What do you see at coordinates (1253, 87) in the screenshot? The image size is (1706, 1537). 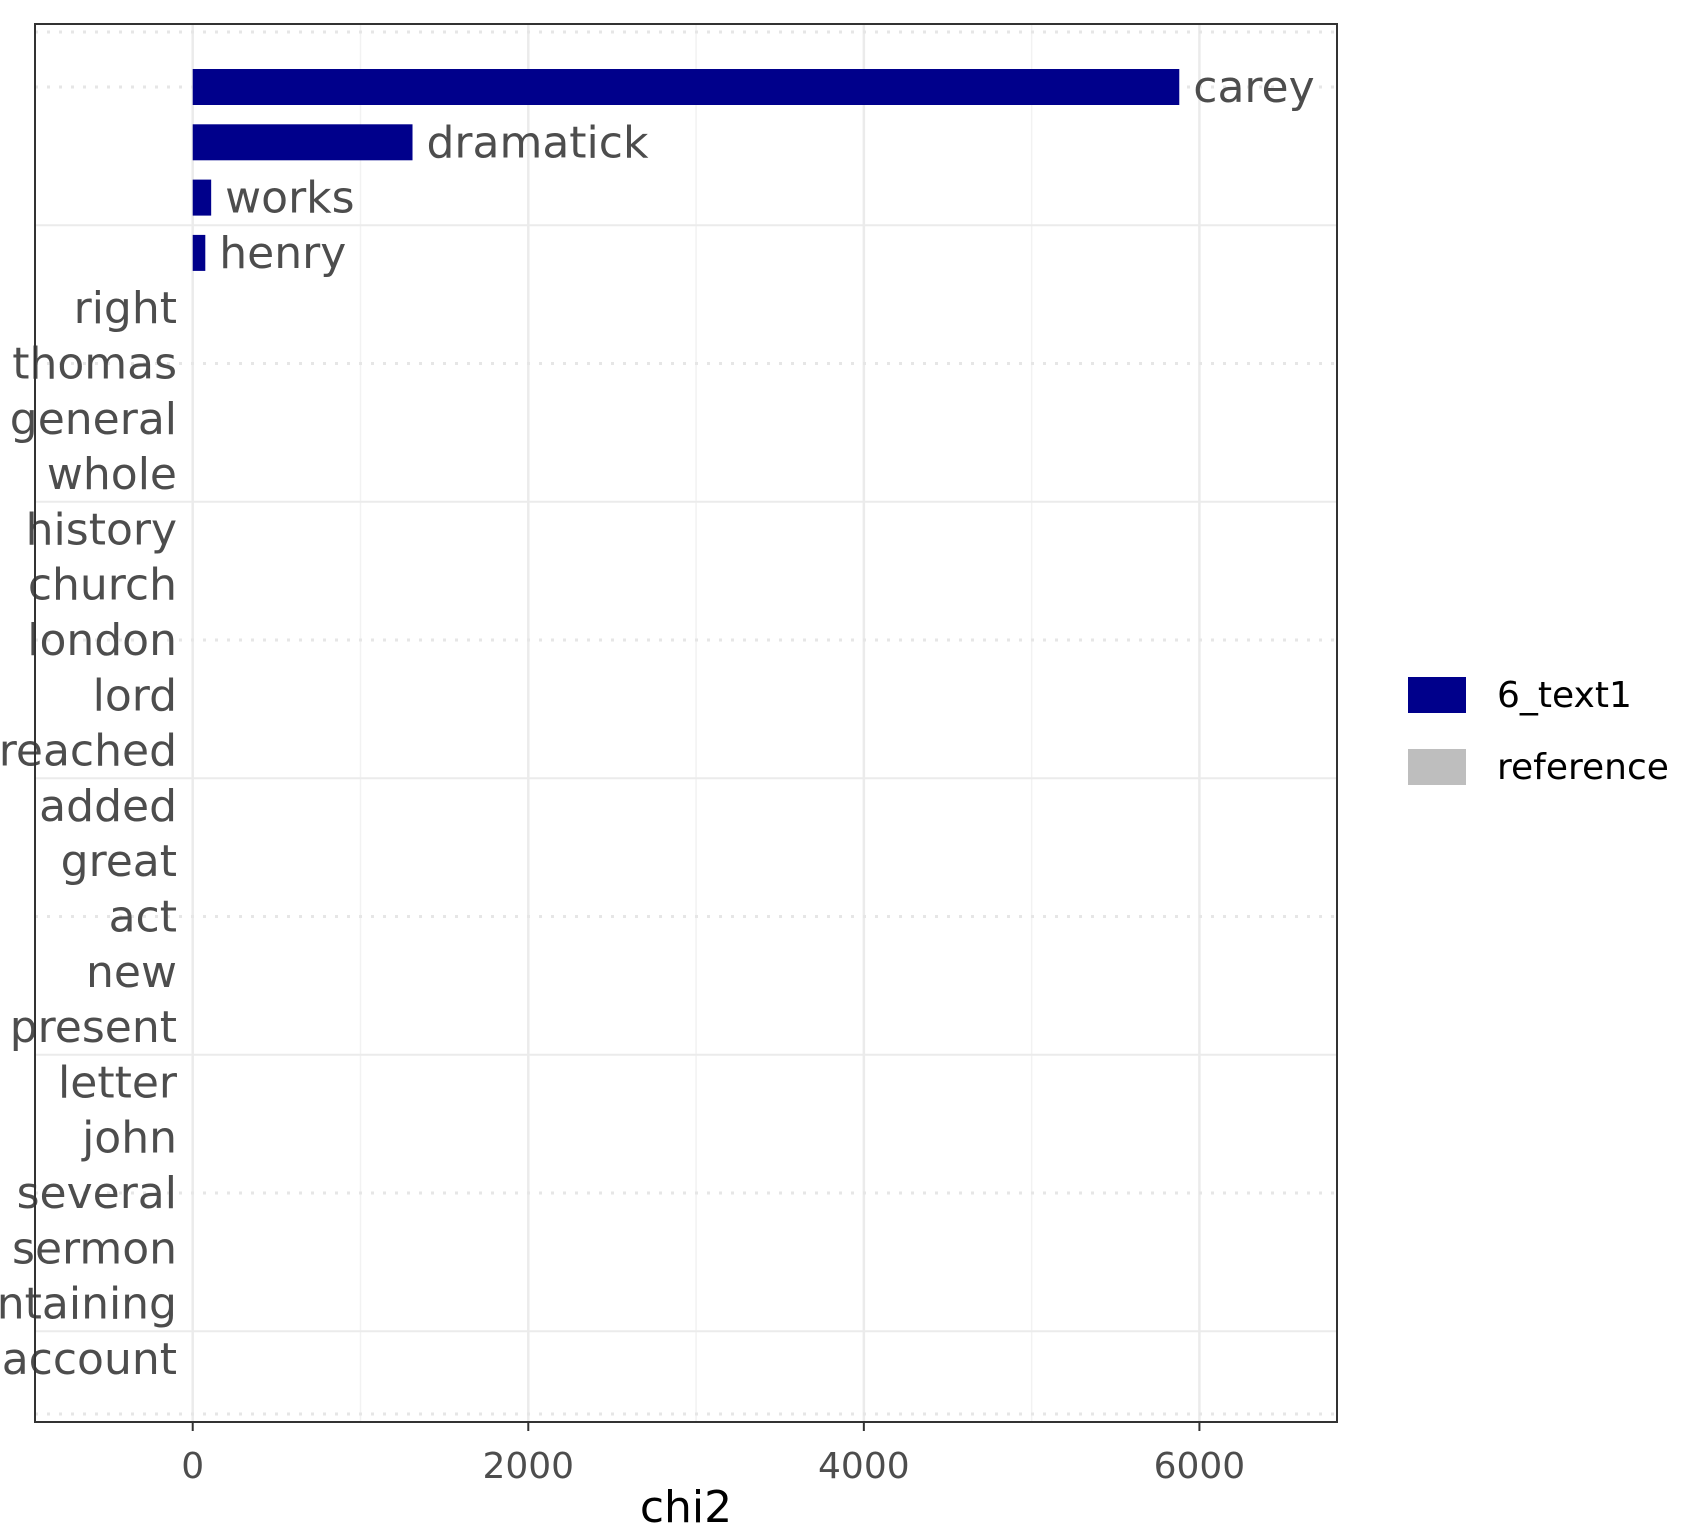 I see `bar-label-carey: carey` at bounding box center [1253, 87].